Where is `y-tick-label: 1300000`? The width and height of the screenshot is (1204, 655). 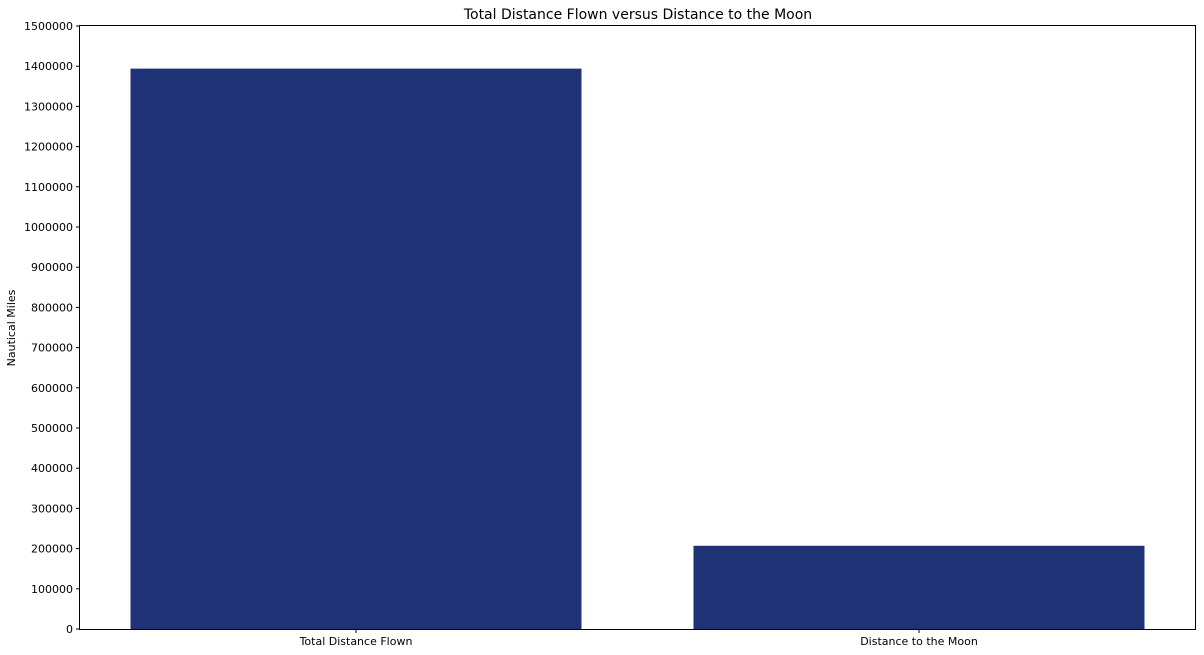 y-tick-label: 1300000 is located at coordinates (48, 106).